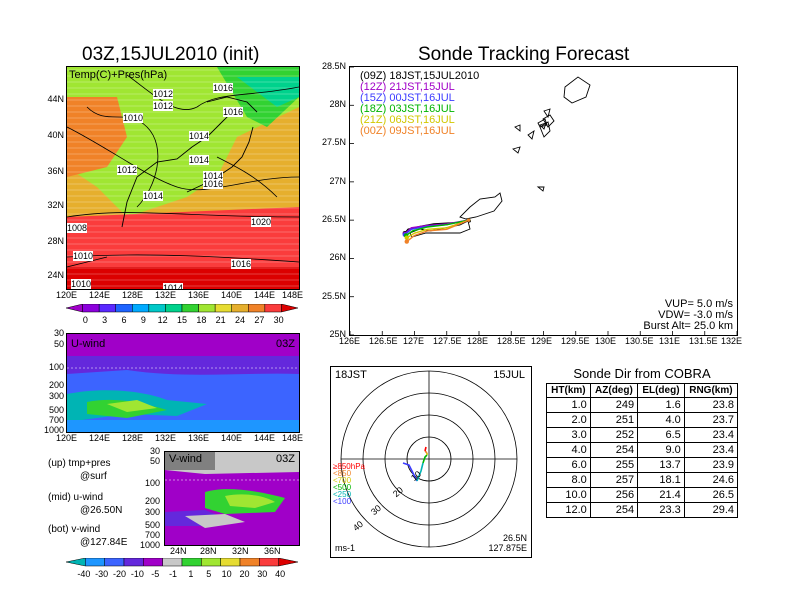  Describe the element at coordinates (711, 465) in the screenshot. I see `table-cell: 23.9` at that location.